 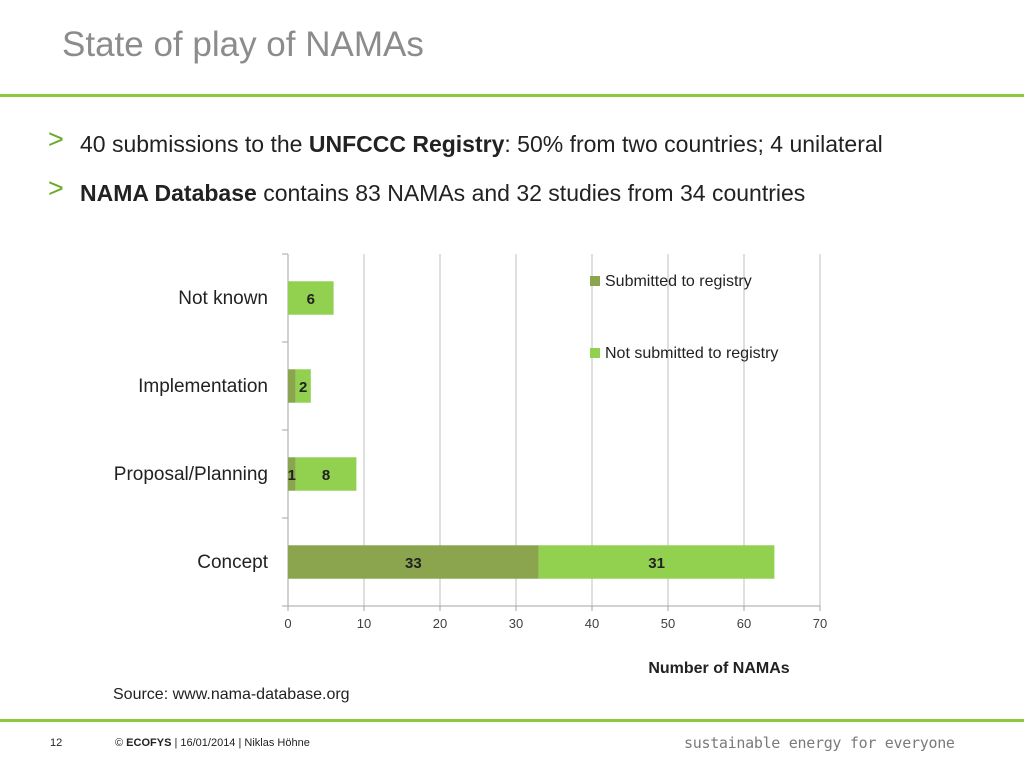 What do you see at coordinates (119, 743) in the screenshot?
I see `copyright-symbol: ©` at bounding box center [119, 743].